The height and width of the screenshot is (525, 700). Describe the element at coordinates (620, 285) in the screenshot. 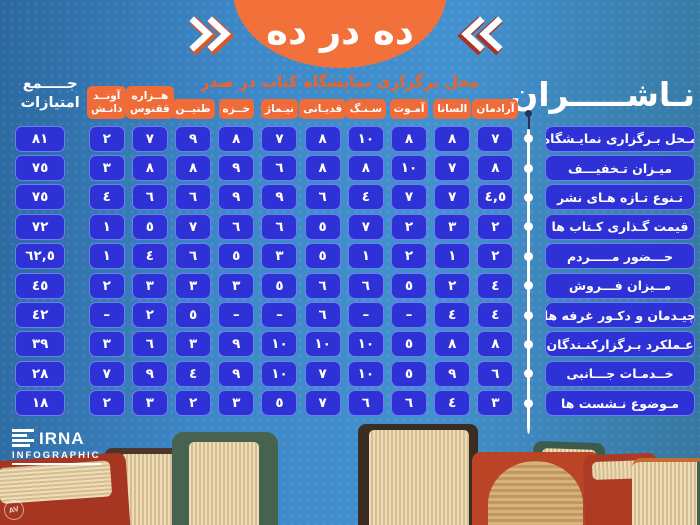

I see `row-label: مــیزان فـــروش` at that location.